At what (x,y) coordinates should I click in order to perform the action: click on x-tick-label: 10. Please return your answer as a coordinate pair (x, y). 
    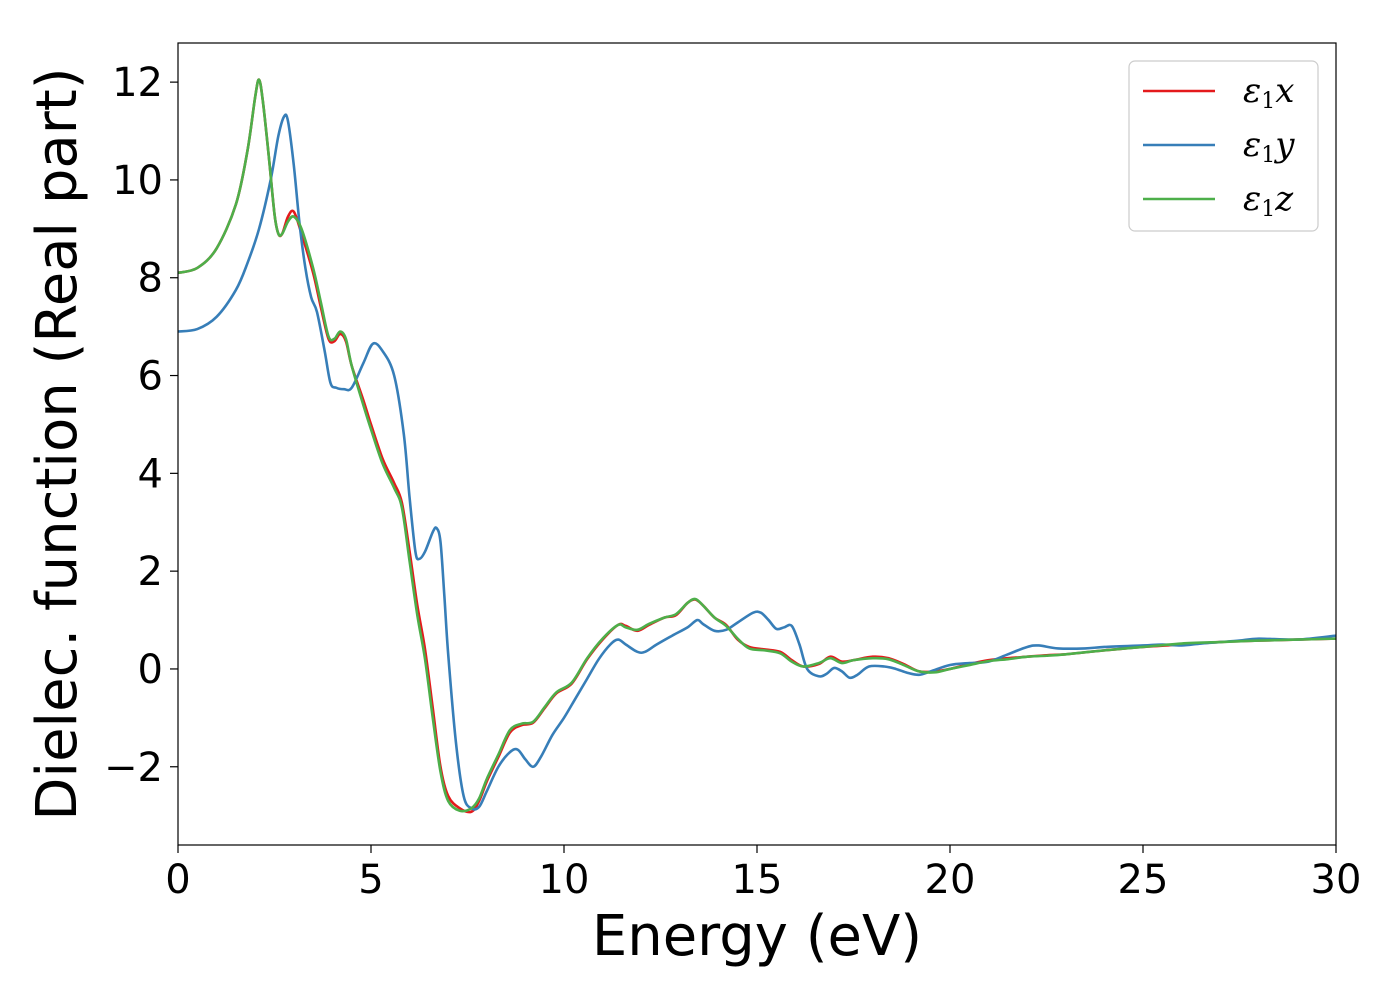
    Looking at the image, I should click on (564, 880).